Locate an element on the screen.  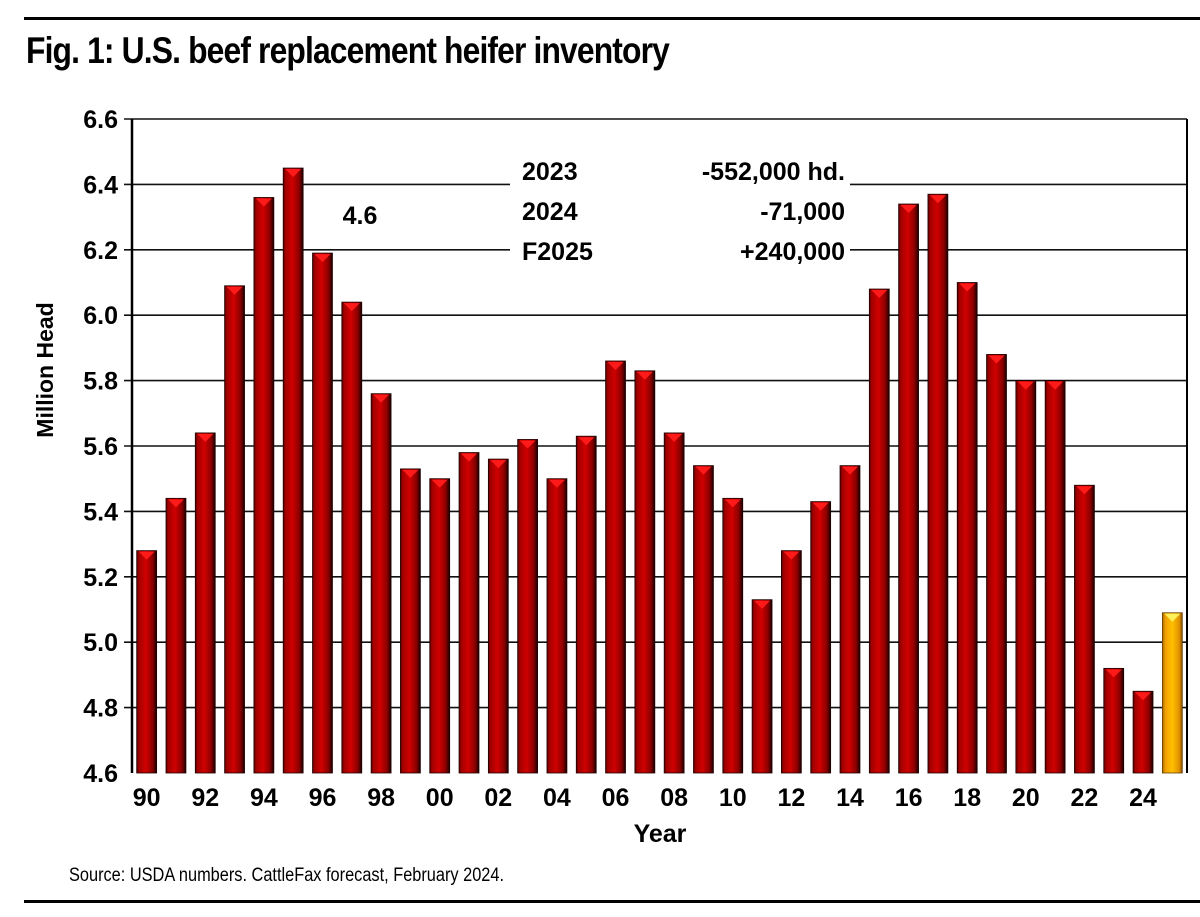
annotation-label-2024: 2024 is located at coordinates (550, 212).